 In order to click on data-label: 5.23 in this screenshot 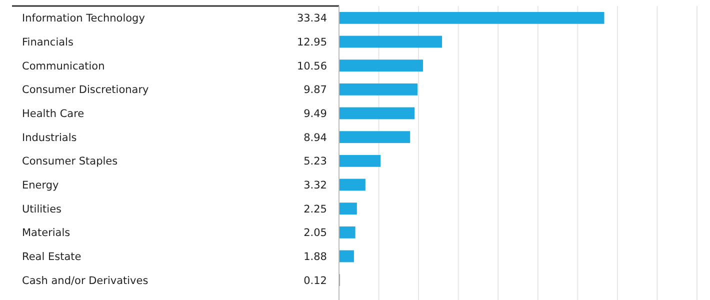, I will do `click(315, 162)`.